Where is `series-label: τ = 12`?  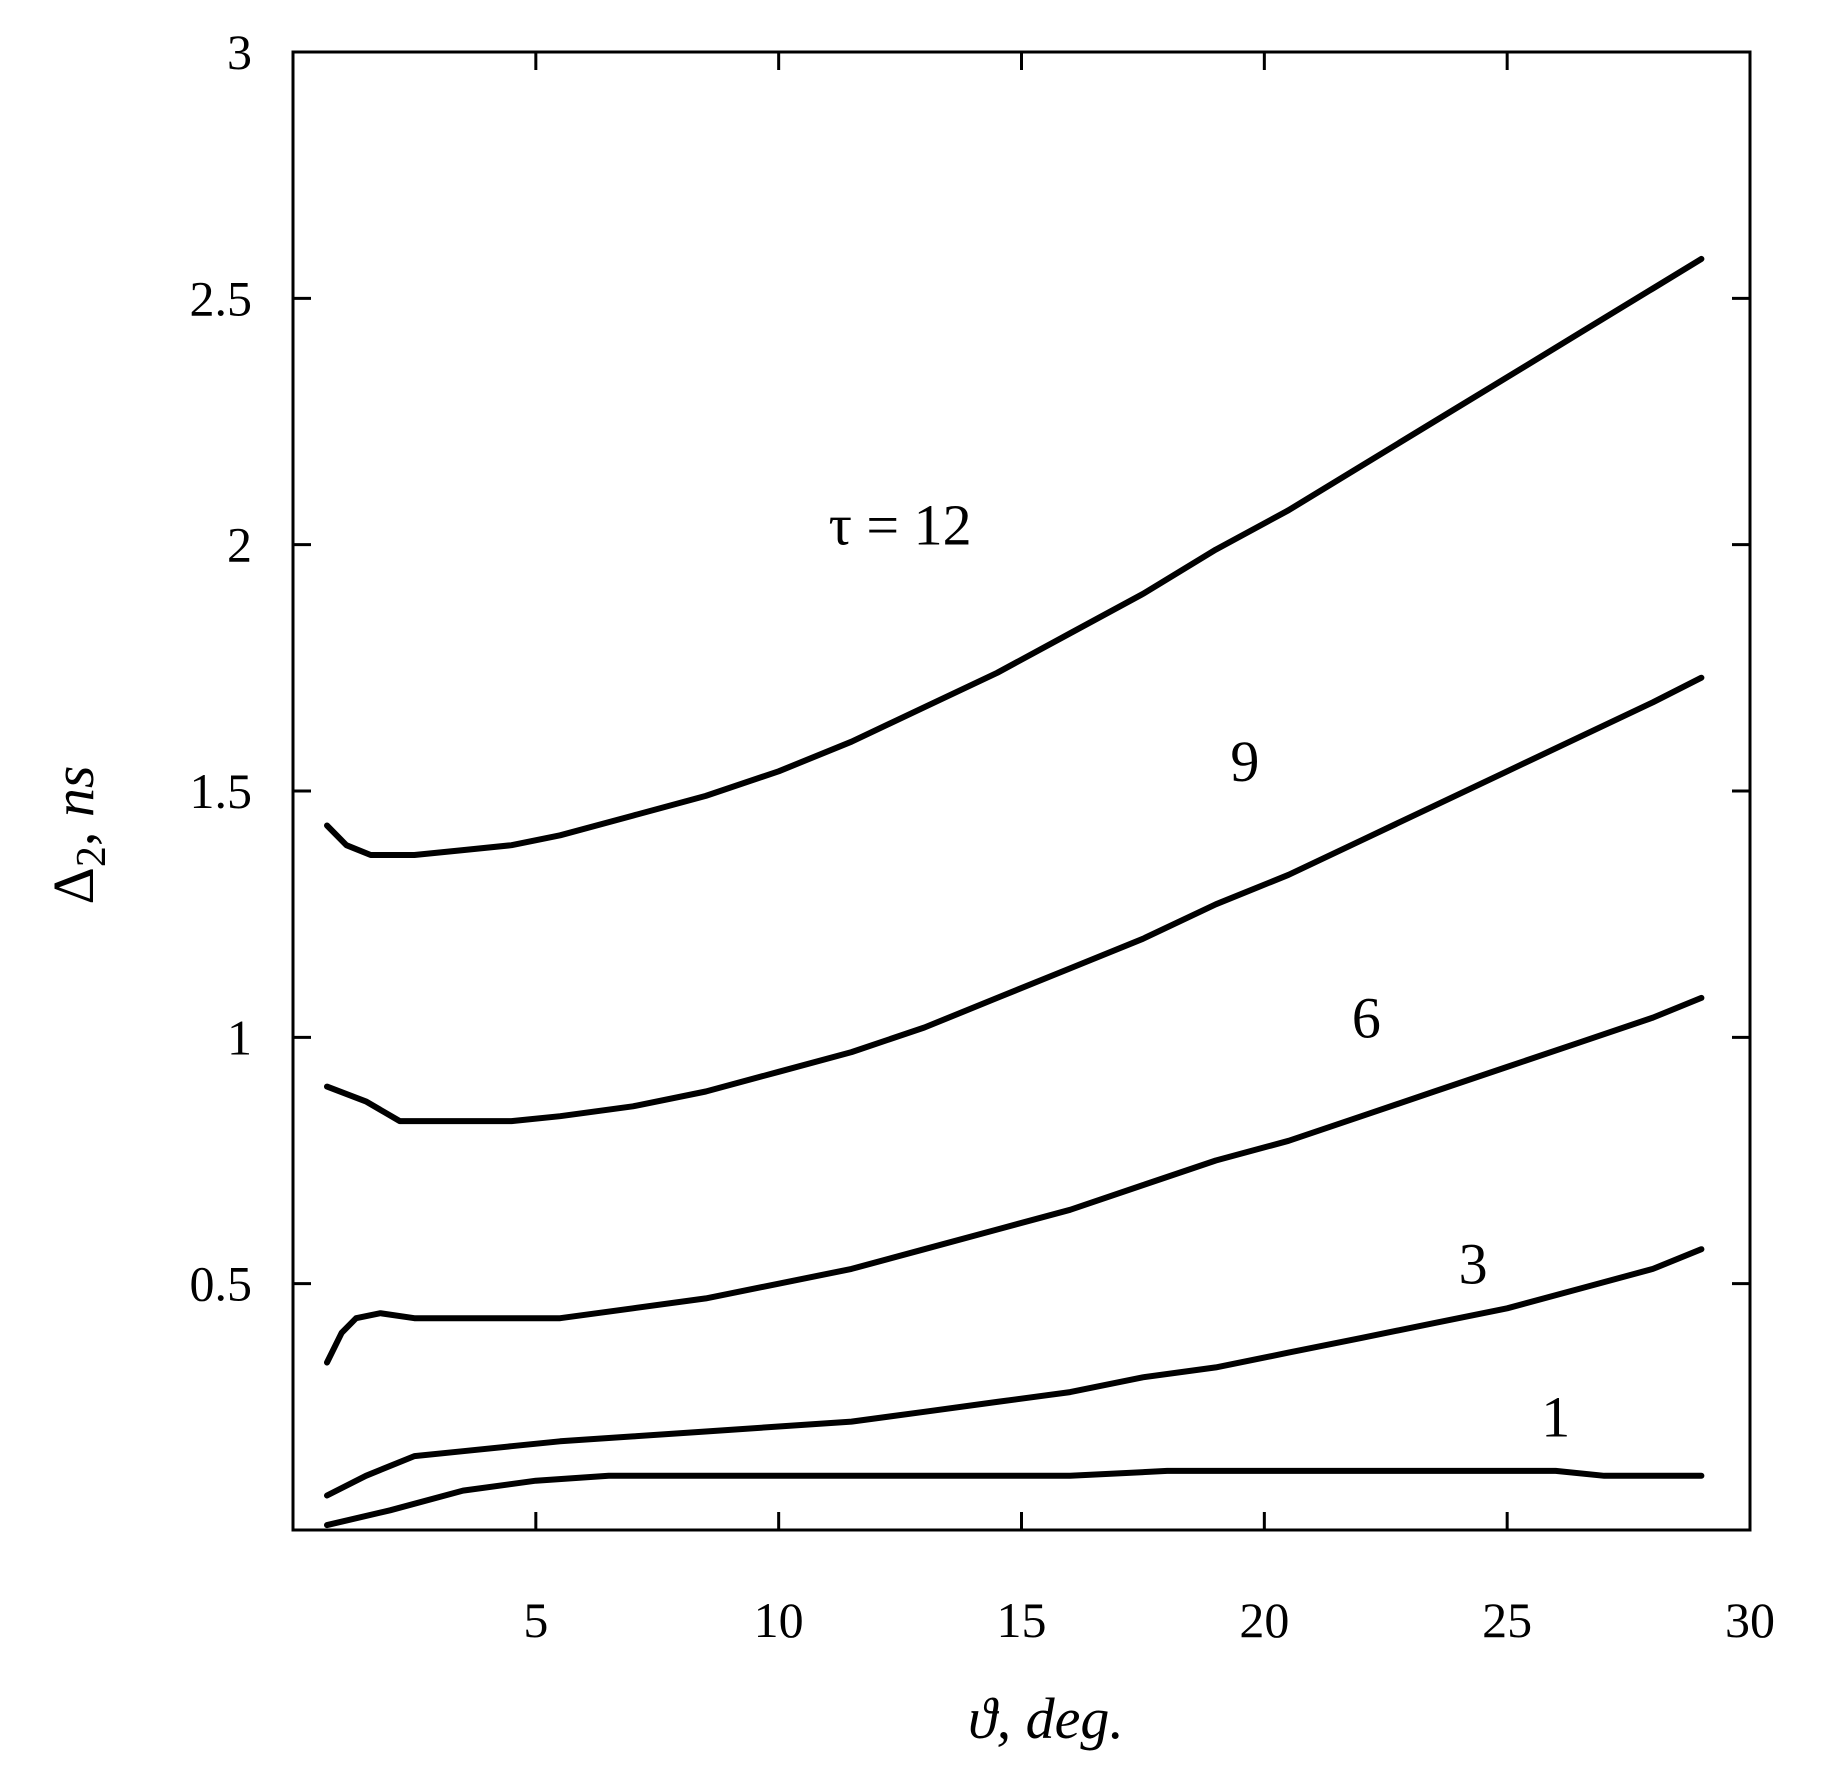 series-label: τ = 12 is located at coordinates (900, 525).